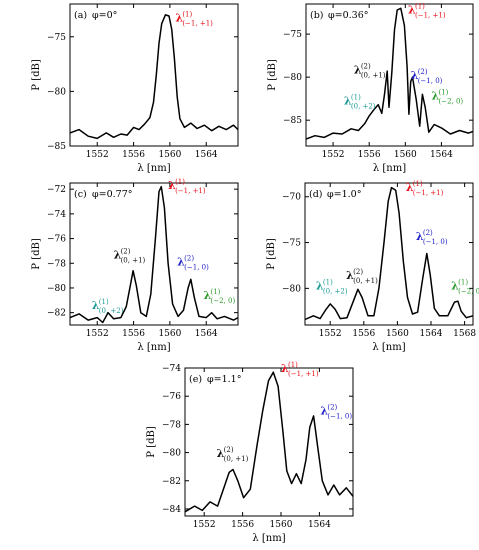  What do you see at coordinates (195, 379) in the screenshot?
I see `panel-label: (e)` at bounding box center [195, 379].